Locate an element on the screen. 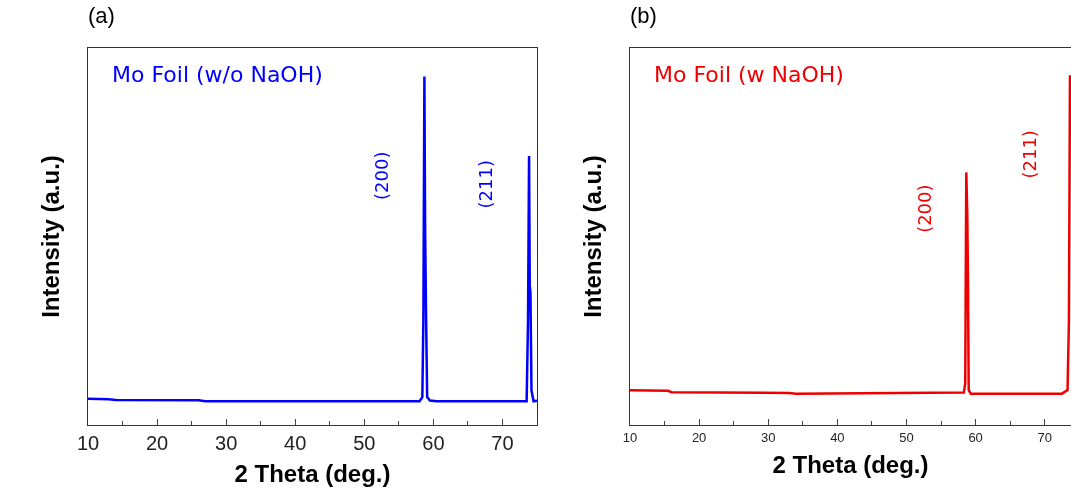 The image size is (1071, 502). text: Mo Foil (w/o NaOH) is located at coordinates (217, 74).